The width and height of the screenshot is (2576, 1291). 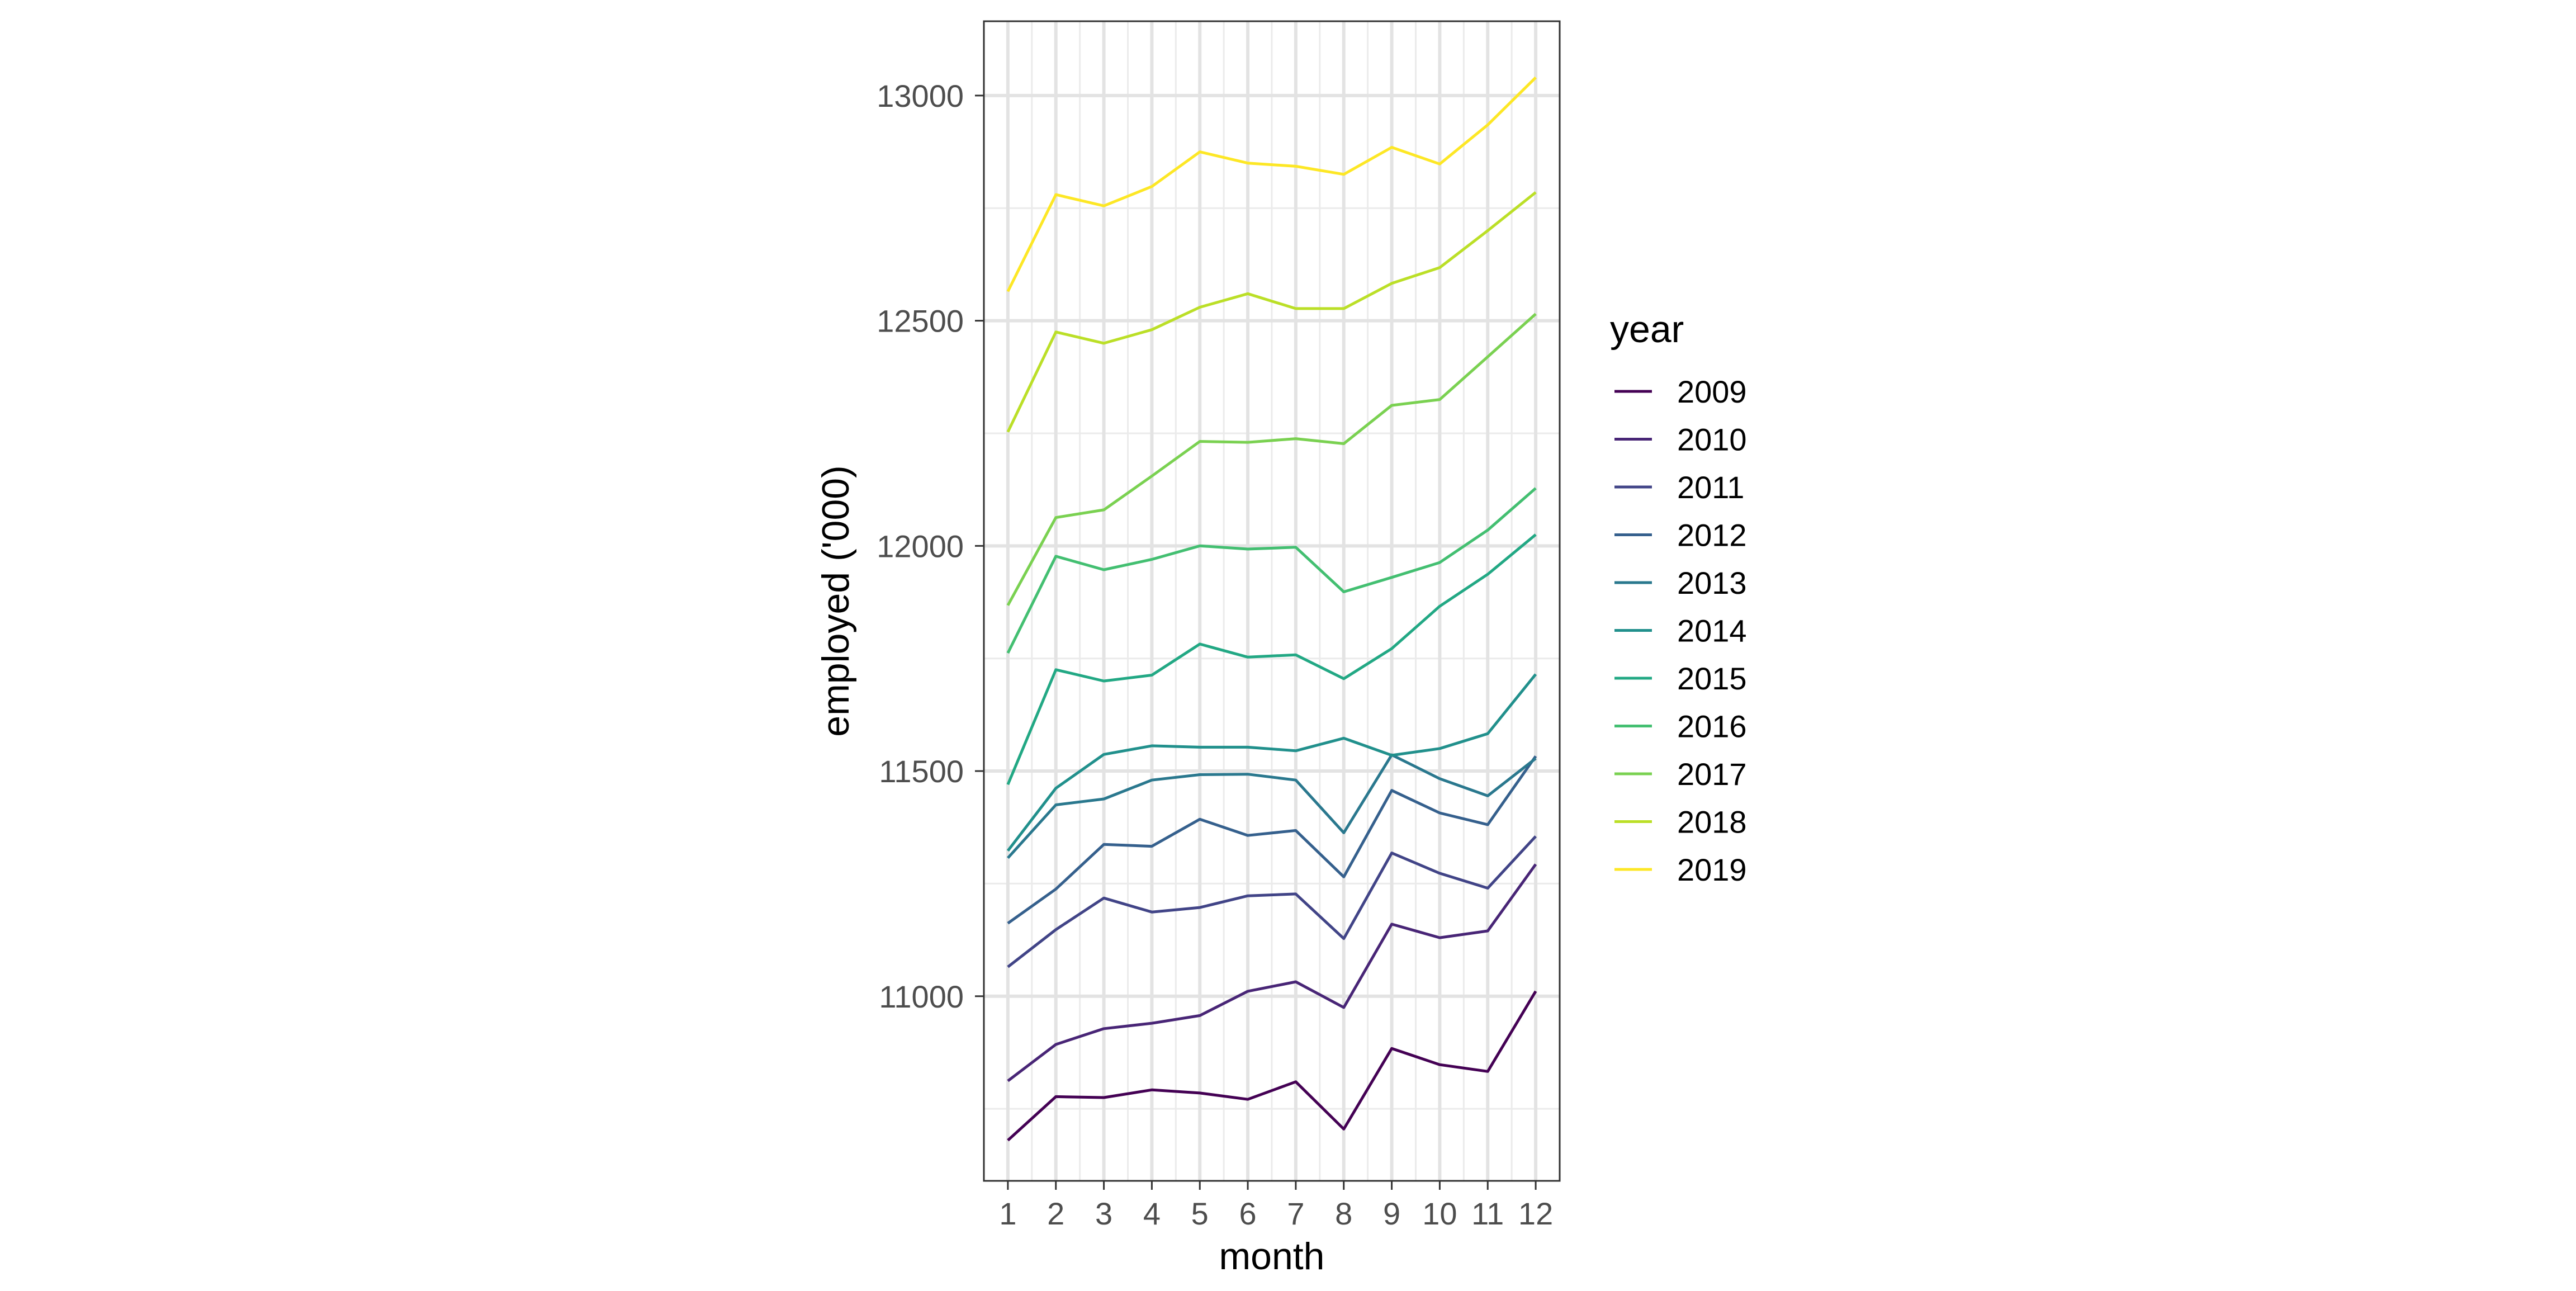 I want to click on legend-label-2011: 2011, so click(x=1710, y=487).